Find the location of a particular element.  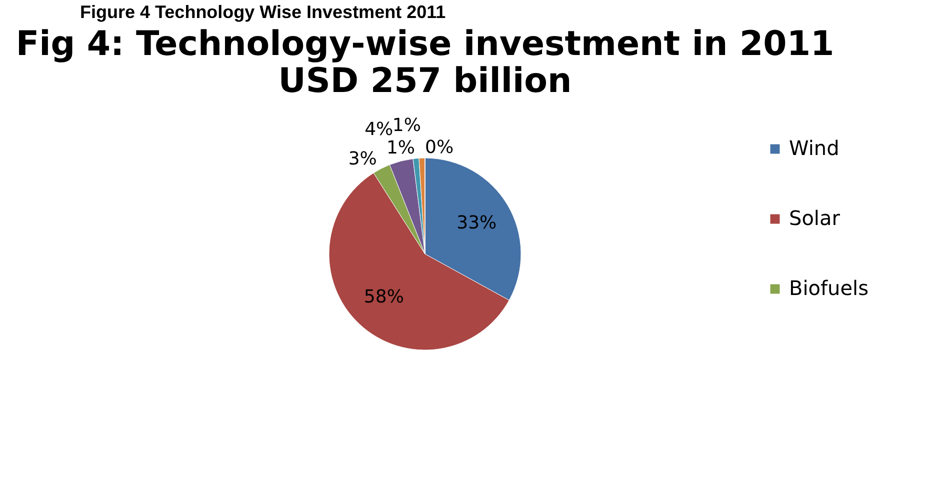

data-label: 33% is located at coordinates (476, 223).